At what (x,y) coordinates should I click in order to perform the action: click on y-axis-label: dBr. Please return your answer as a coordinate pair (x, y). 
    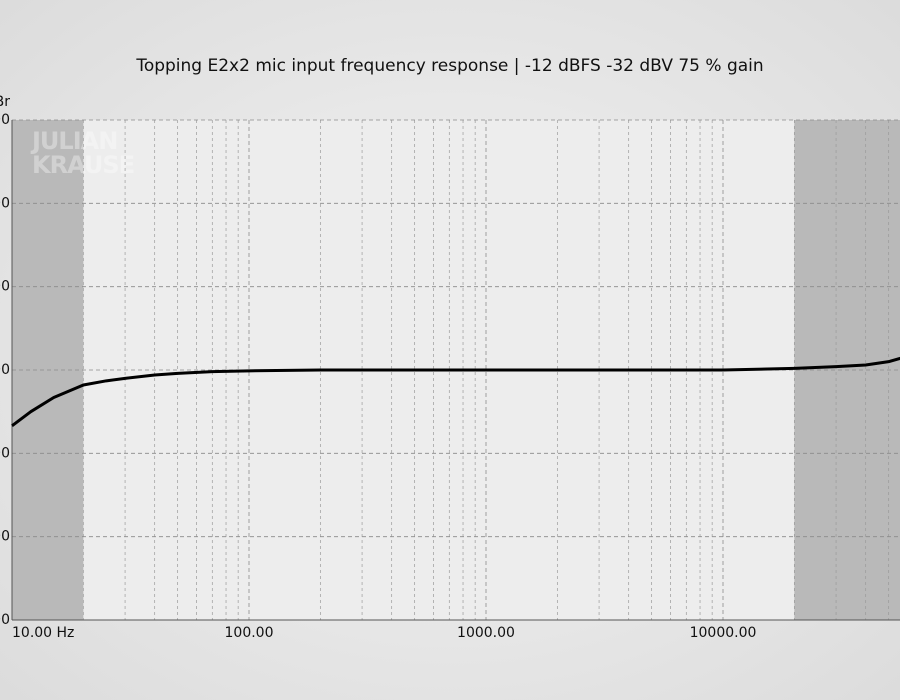
    Looking at the image, I should click on (5, 102).